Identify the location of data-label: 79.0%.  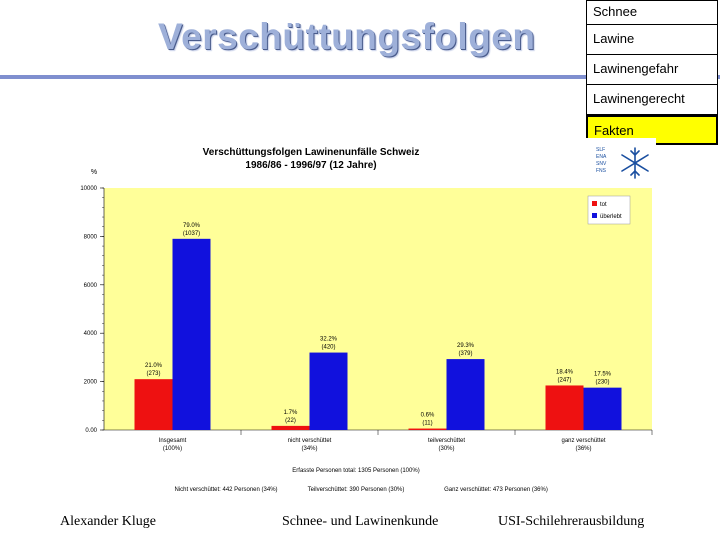
(192, 226).